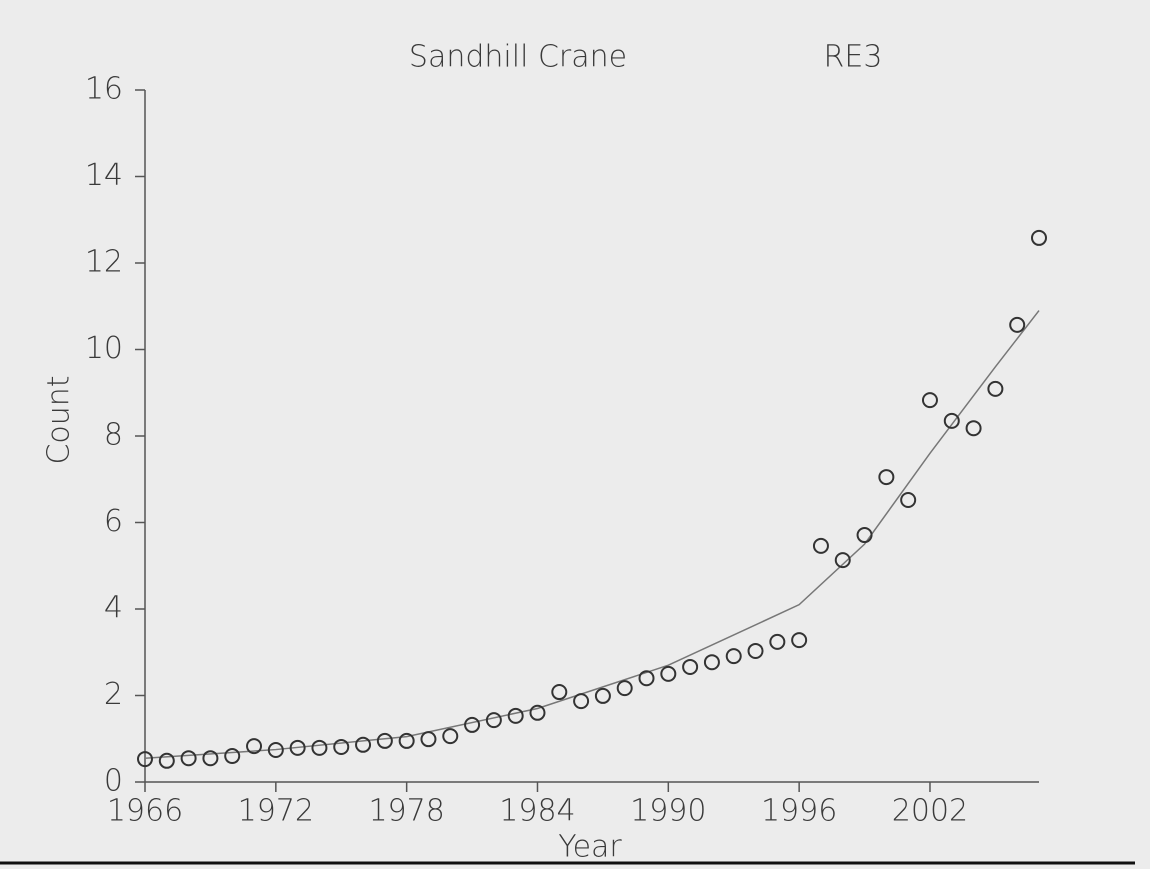 The height and width of the screenshot is (869, 1150). I want to click on y-tick-label: 14, so click(104, 175).